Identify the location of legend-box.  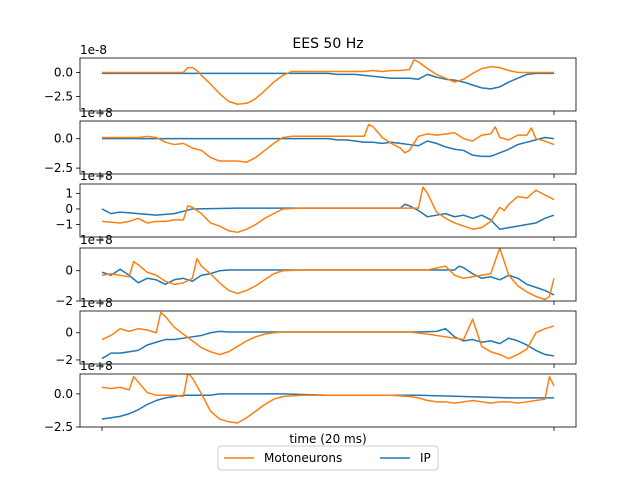
(328, 458).